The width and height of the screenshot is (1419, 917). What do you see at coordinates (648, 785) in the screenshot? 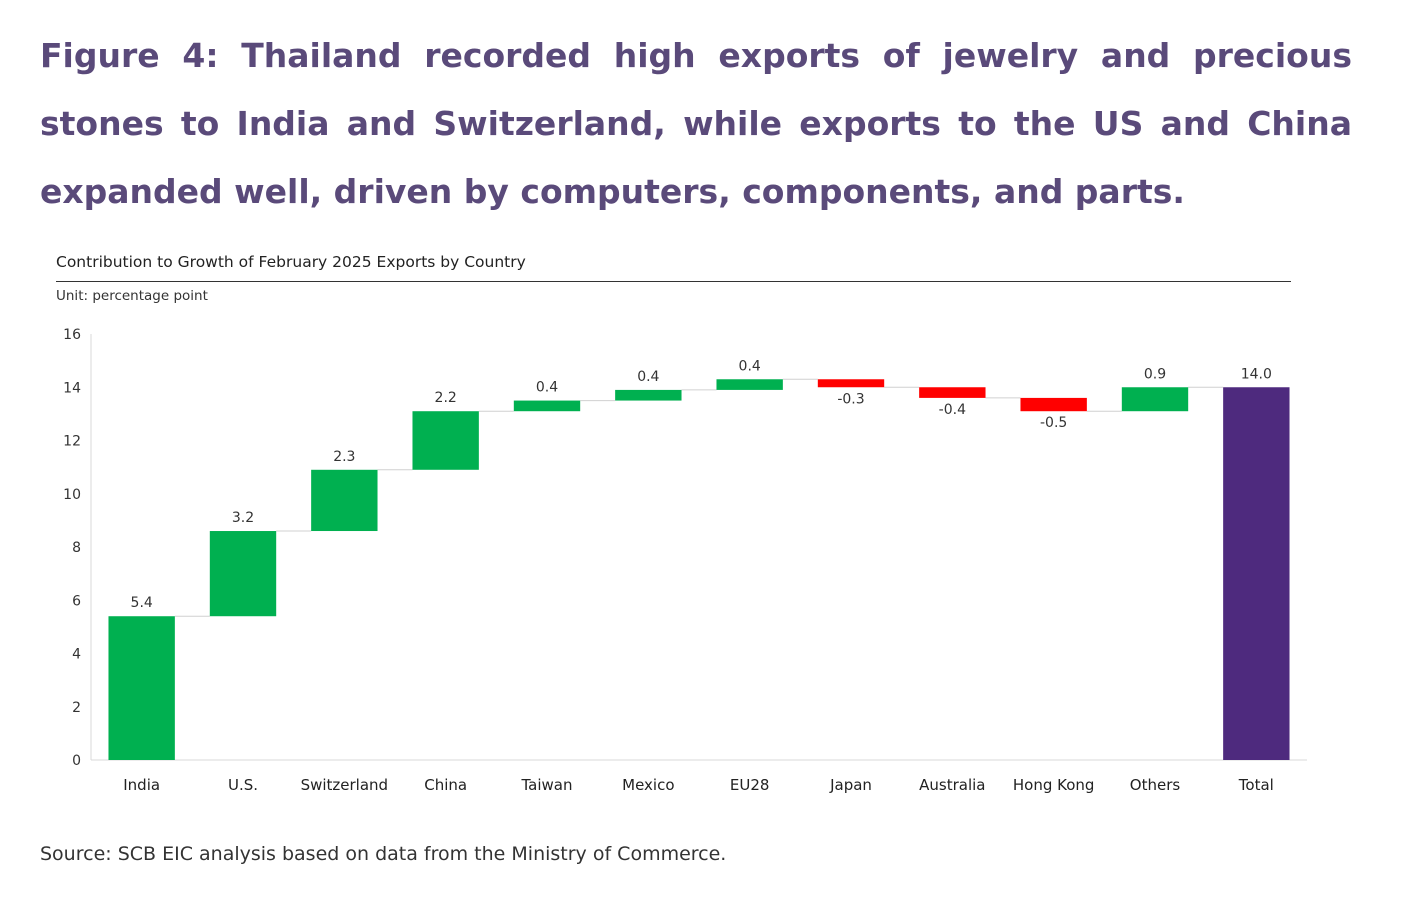
I see `x-tick-label: Mexico` at bounding box center [648, 785].